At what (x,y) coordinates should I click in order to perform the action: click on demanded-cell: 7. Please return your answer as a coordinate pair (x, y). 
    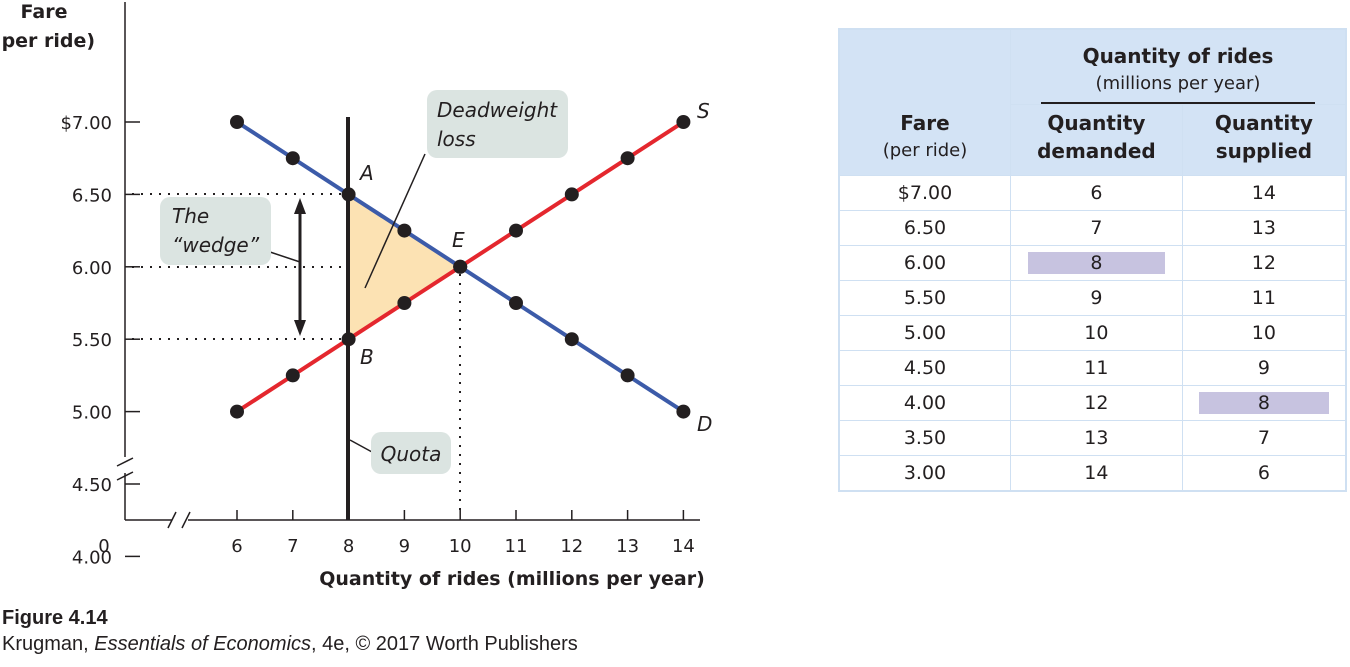
    Looking at the image, I should click on (1096, 228).